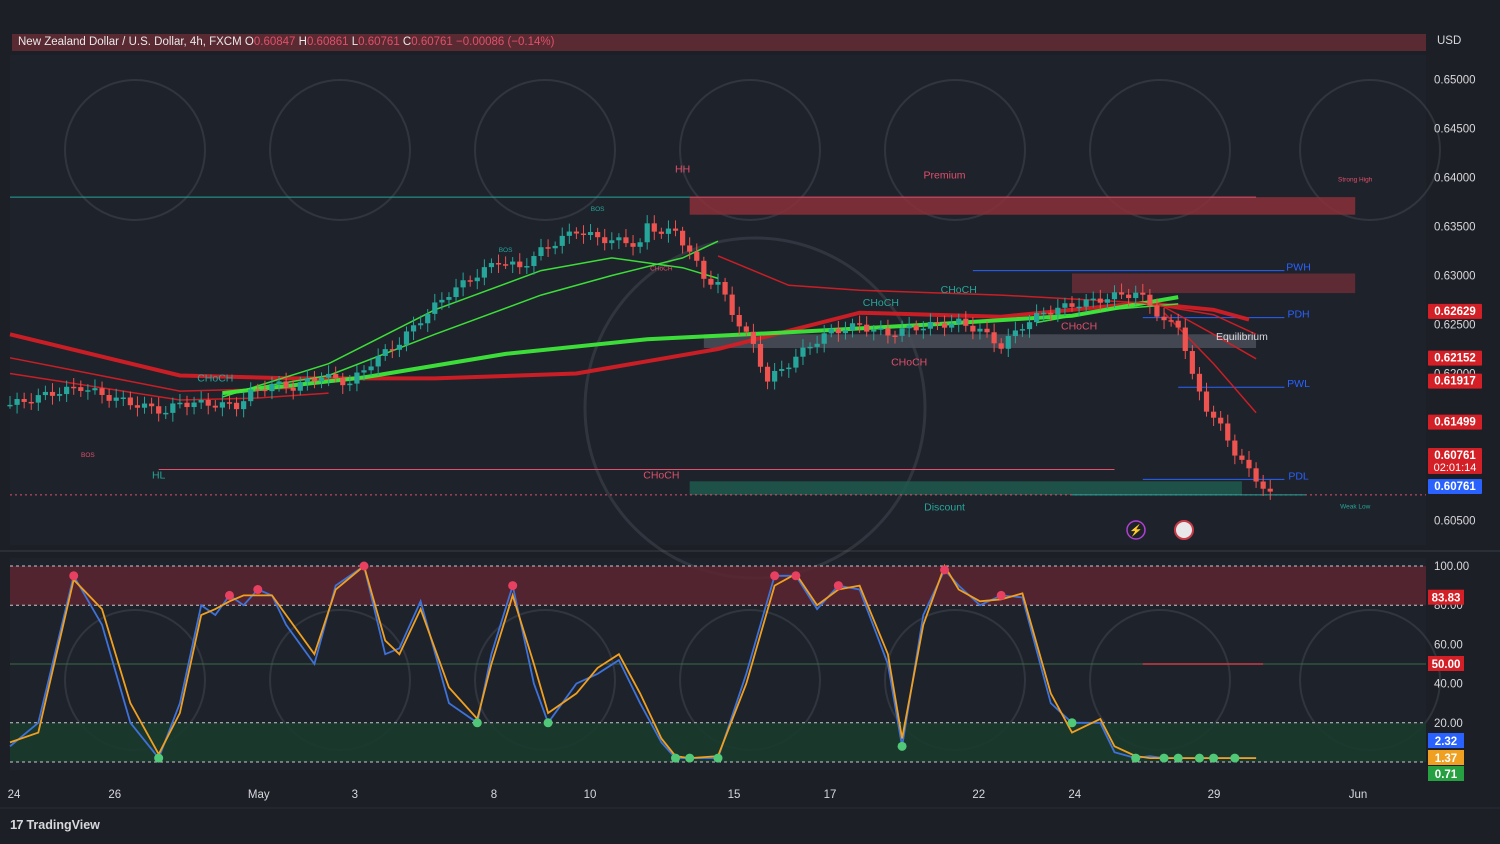  I want to click on annotation-label: Weak Low, so click(1355, 507).